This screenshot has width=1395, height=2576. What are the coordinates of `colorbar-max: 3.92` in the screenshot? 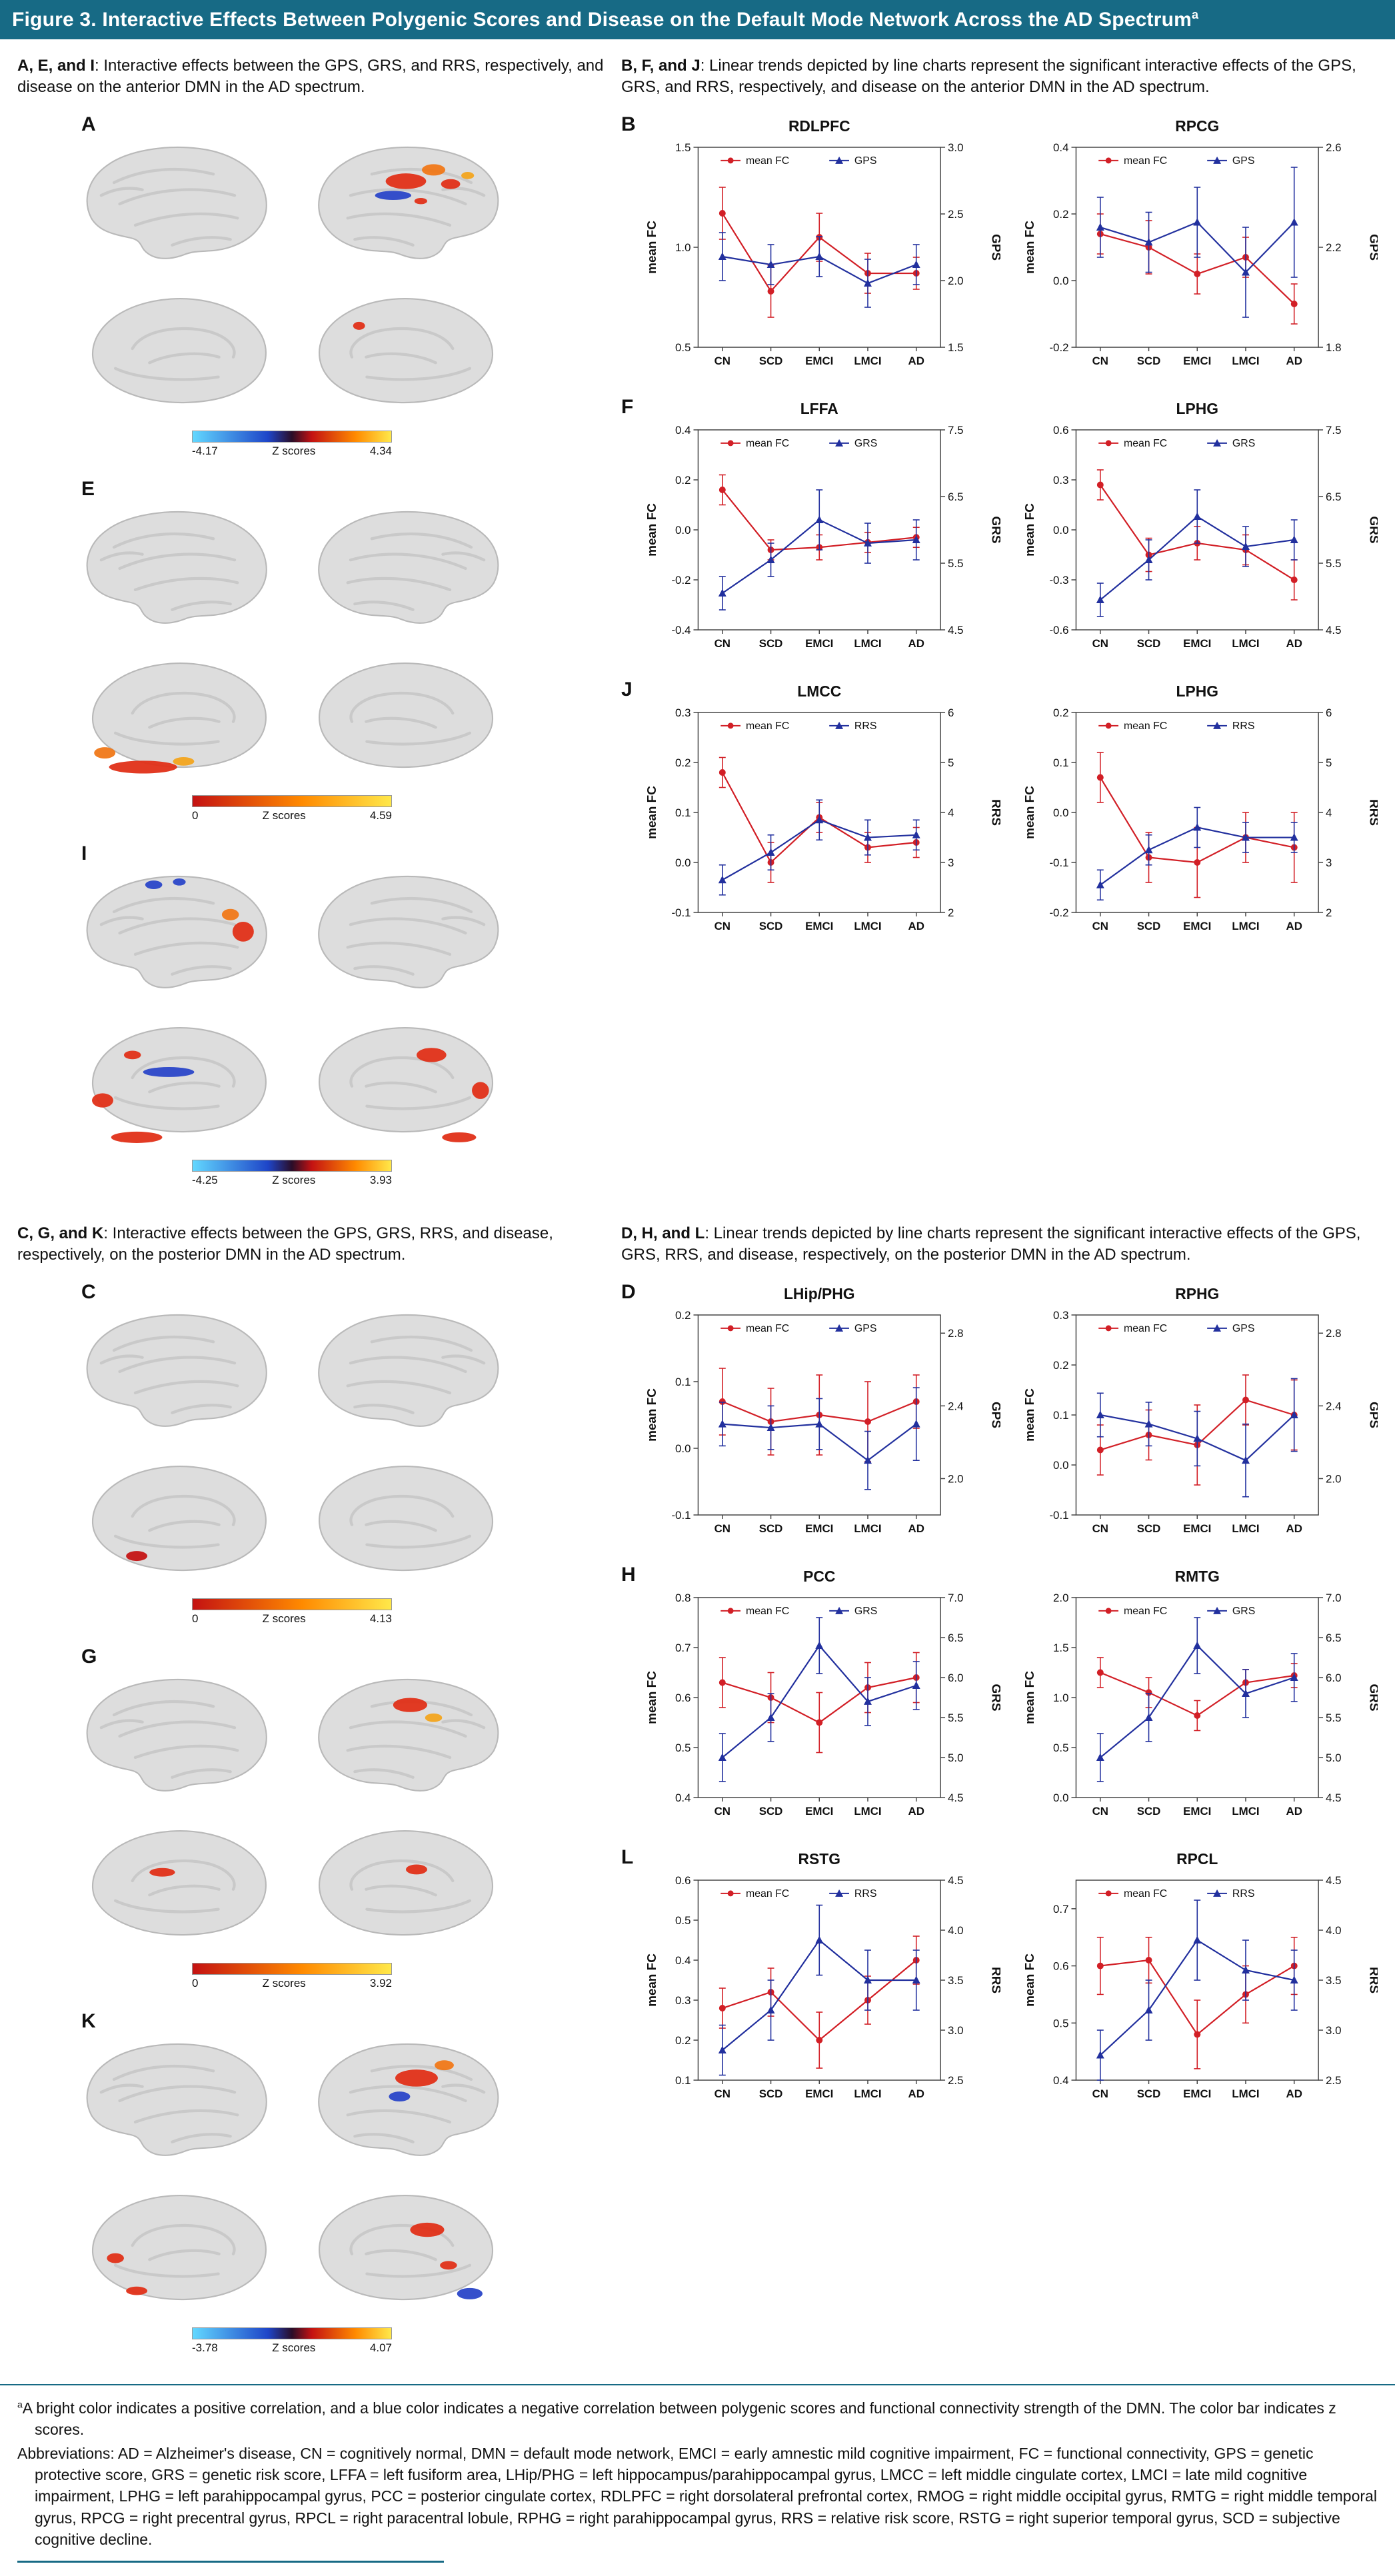 It's located at (380, 1982).